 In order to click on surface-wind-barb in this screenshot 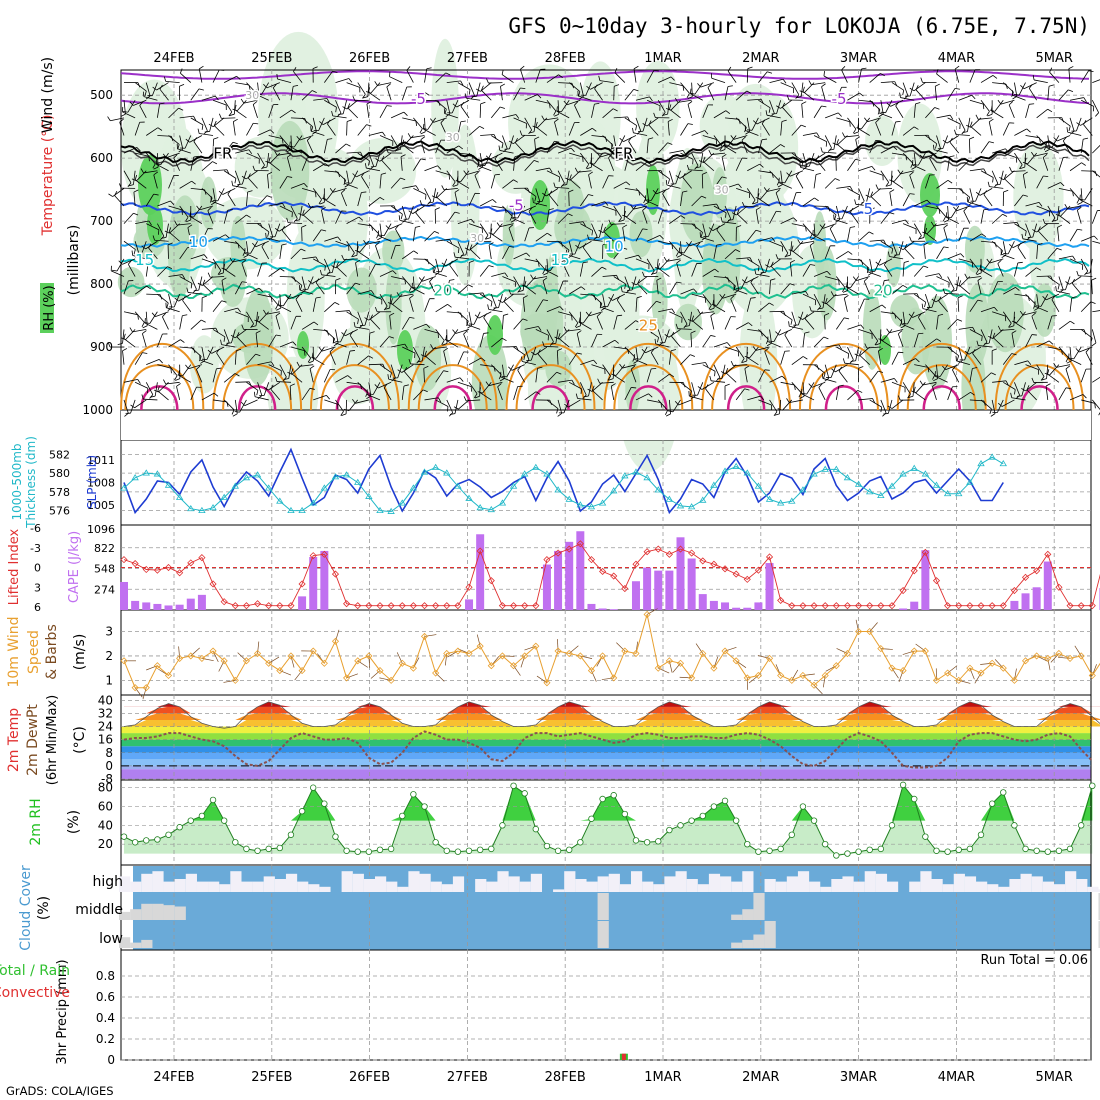, I will do `click(1064, 657)`.